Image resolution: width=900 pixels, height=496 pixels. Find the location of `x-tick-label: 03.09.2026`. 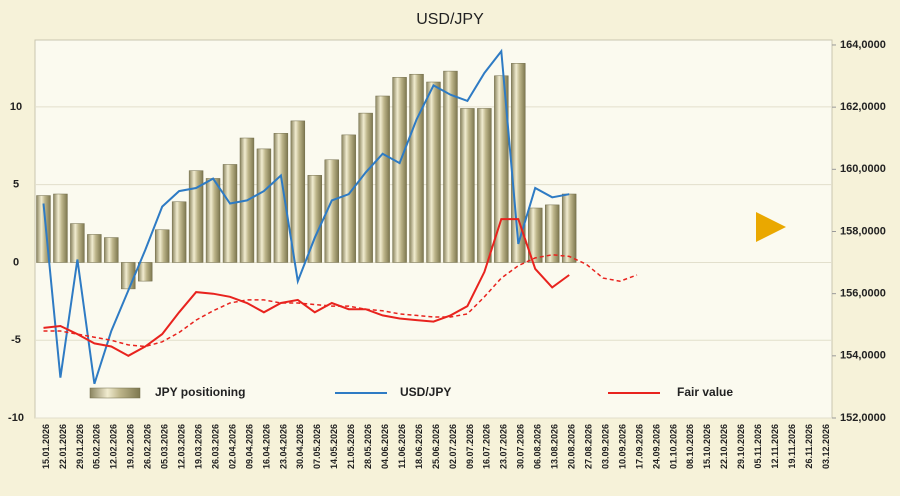

x-tick-label: 03.09.2026 is located at coordinates (605, 446).